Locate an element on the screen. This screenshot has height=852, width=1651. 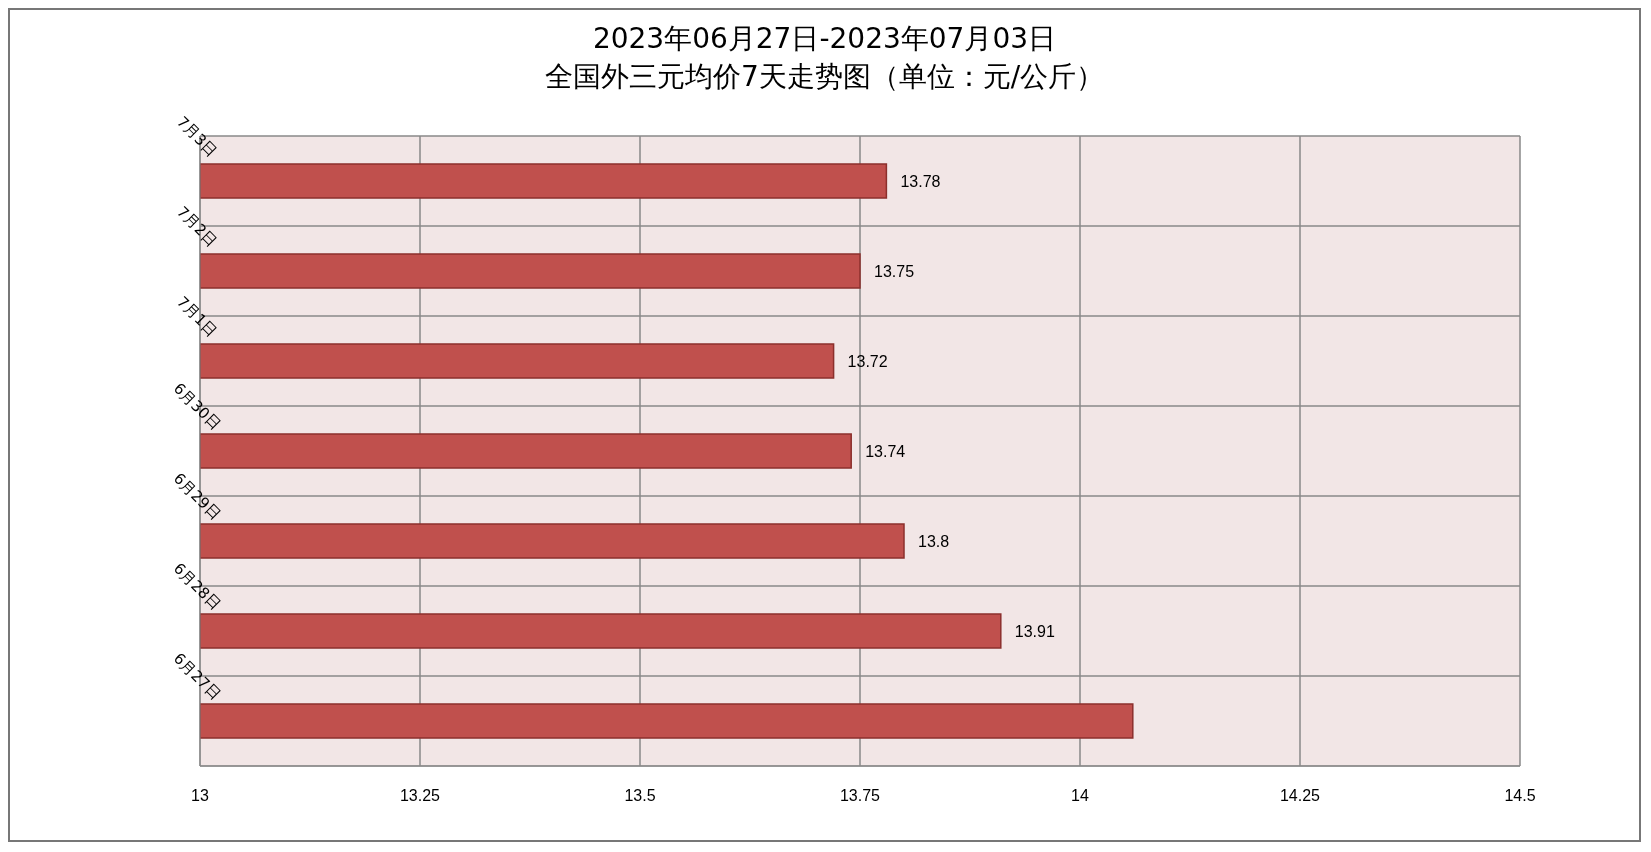
data-label: 13.91 is located at coordinates (1034, 631).